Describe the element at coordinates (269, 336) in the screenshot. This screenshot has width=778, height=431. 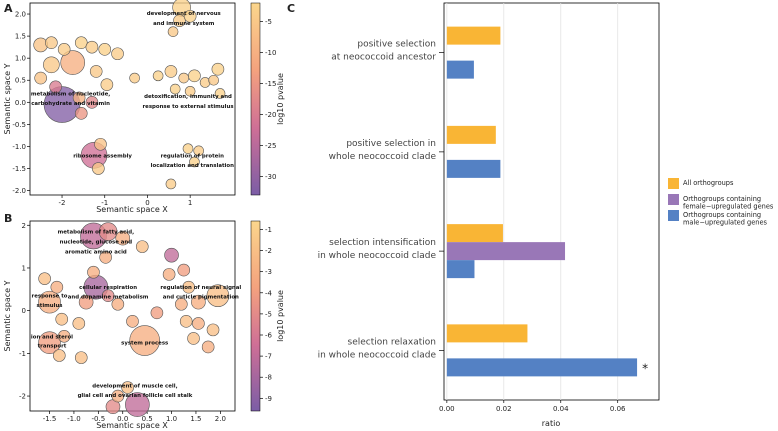
I see `panel-b-colorbar-tick-label: -6` at that location.